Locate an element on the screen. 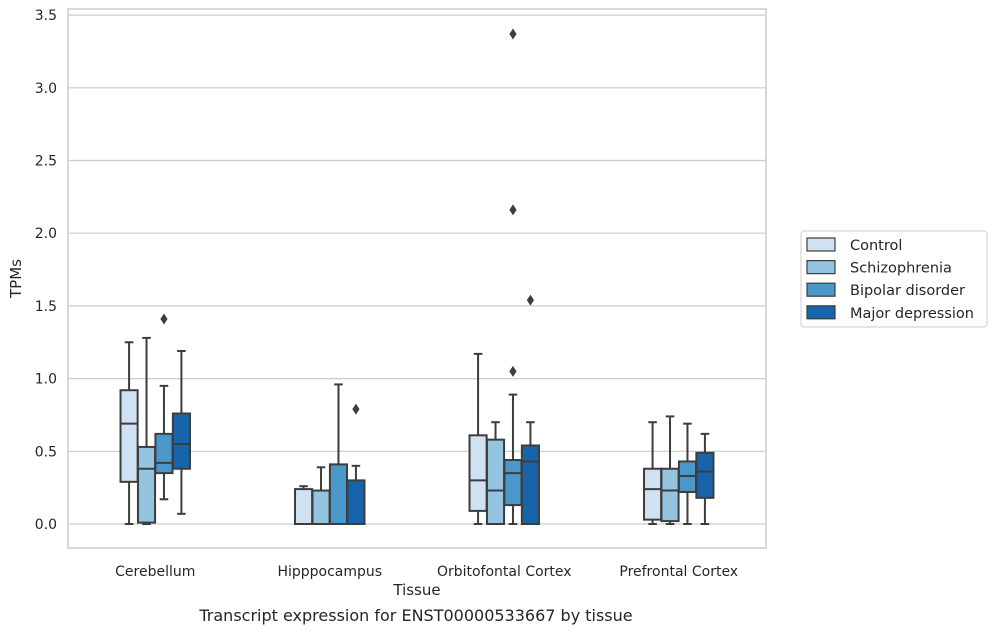  x-tick-label: Cerebellum is located at coordinates (155, 572).